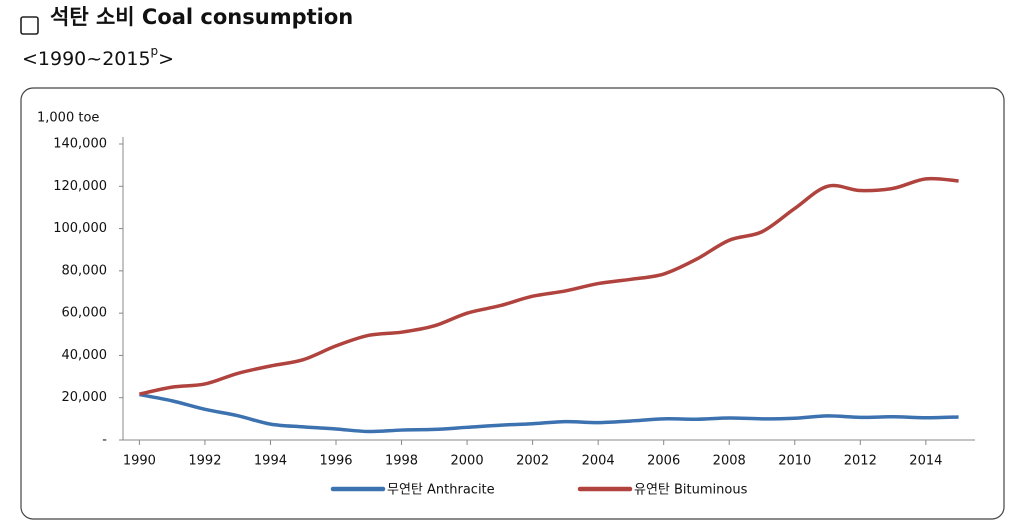  I want to click on x-tick-label: 1998, so click(401, 461).